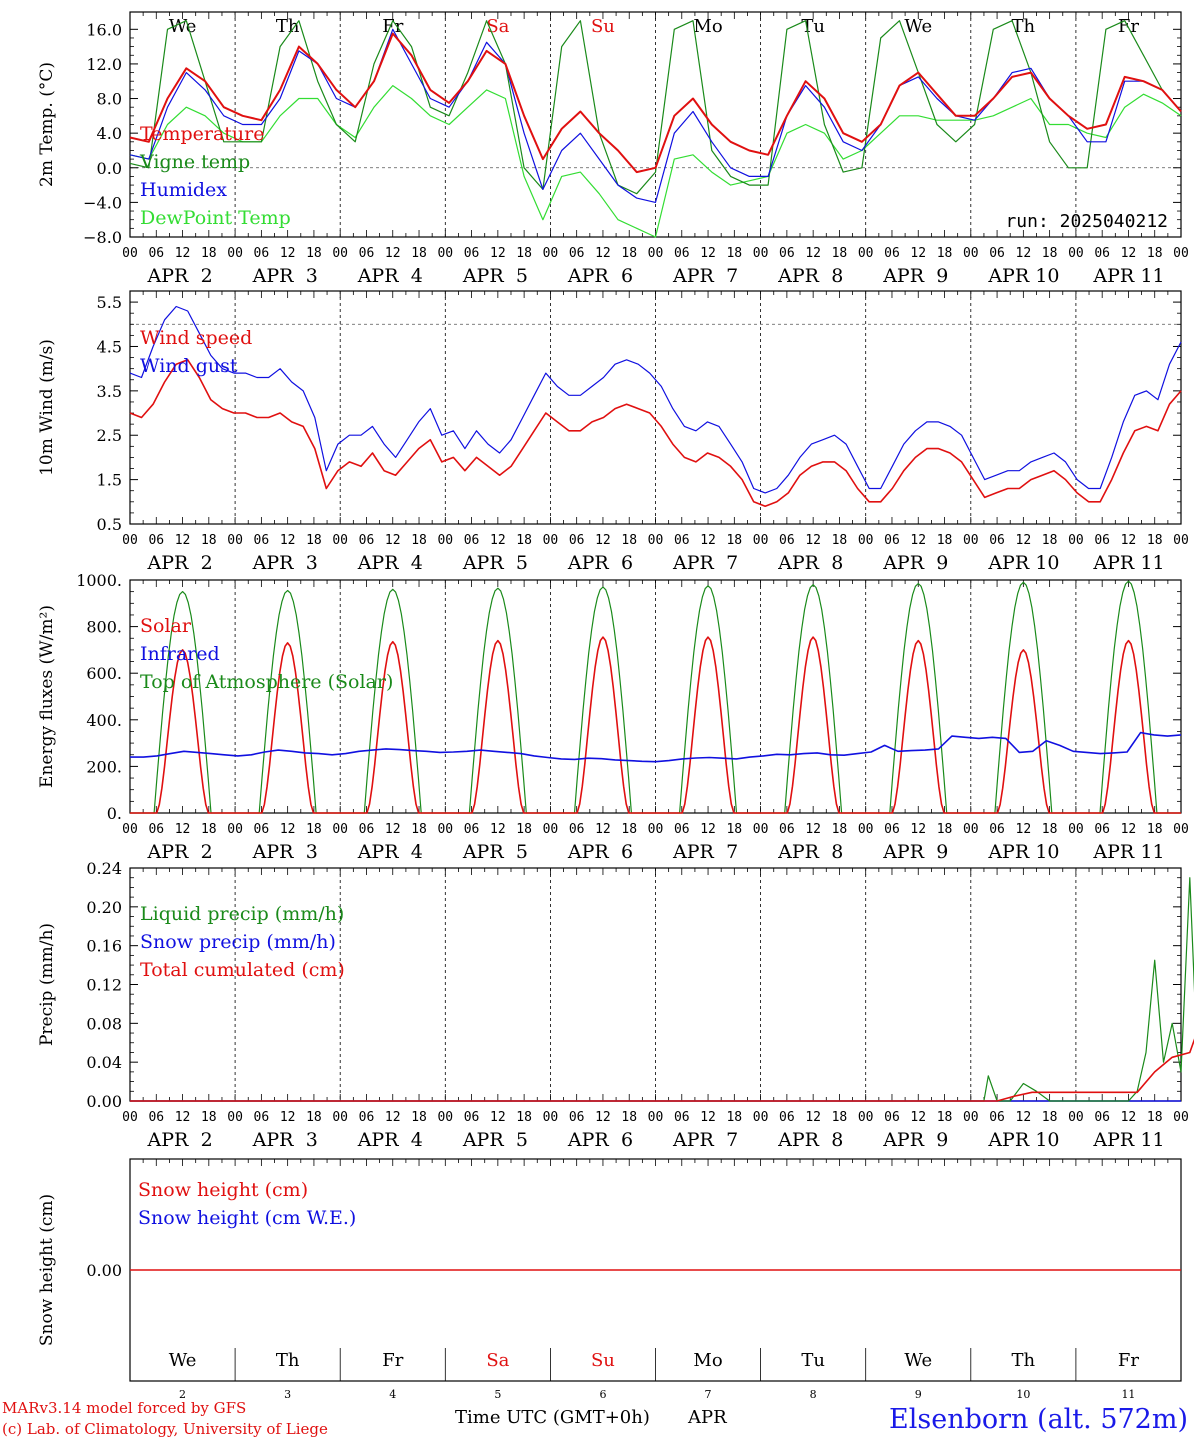  Describe the element at coordinates (180, 654) in the screenshot. I see `legend-infrared: Infrared` at that location.